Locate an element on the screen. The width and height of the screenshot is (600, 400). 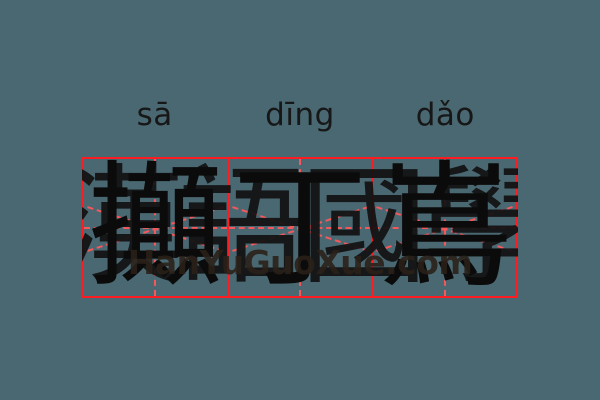
pinyin-label-3: dǎo is located at coordinates (445, 114).